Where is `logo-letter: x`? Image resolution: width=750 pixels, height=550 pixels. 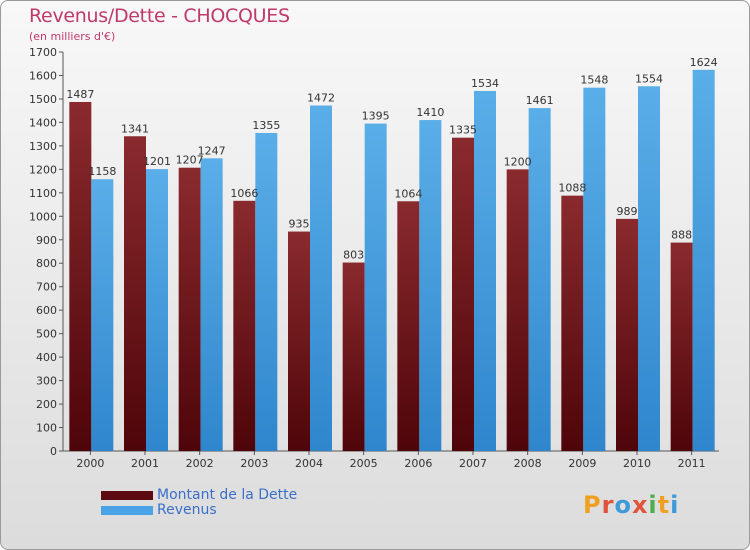
logo-letter: x is located at coordinates (640, 505).